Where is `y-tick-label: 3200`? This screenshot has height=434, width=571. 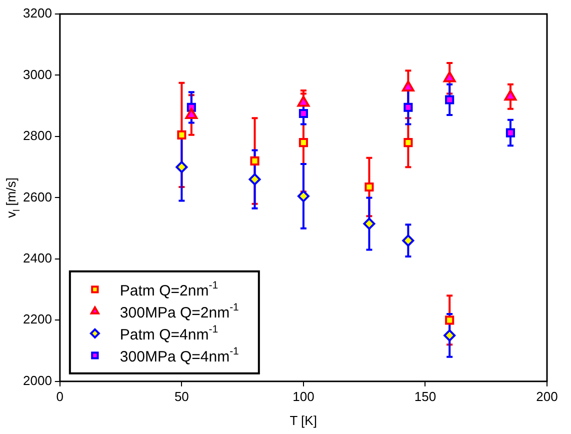
y-tick-label: 3200 is located at coordinates (37, 13).